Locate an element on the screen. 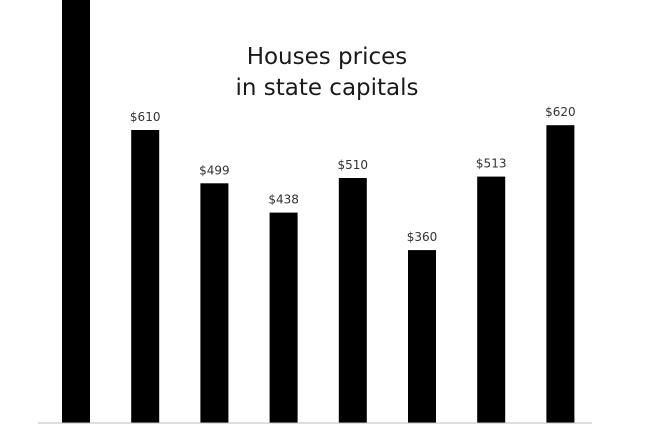 This screenshot has height=425, width=650. data-label-6: $360 is located at coordinates (422, 237).